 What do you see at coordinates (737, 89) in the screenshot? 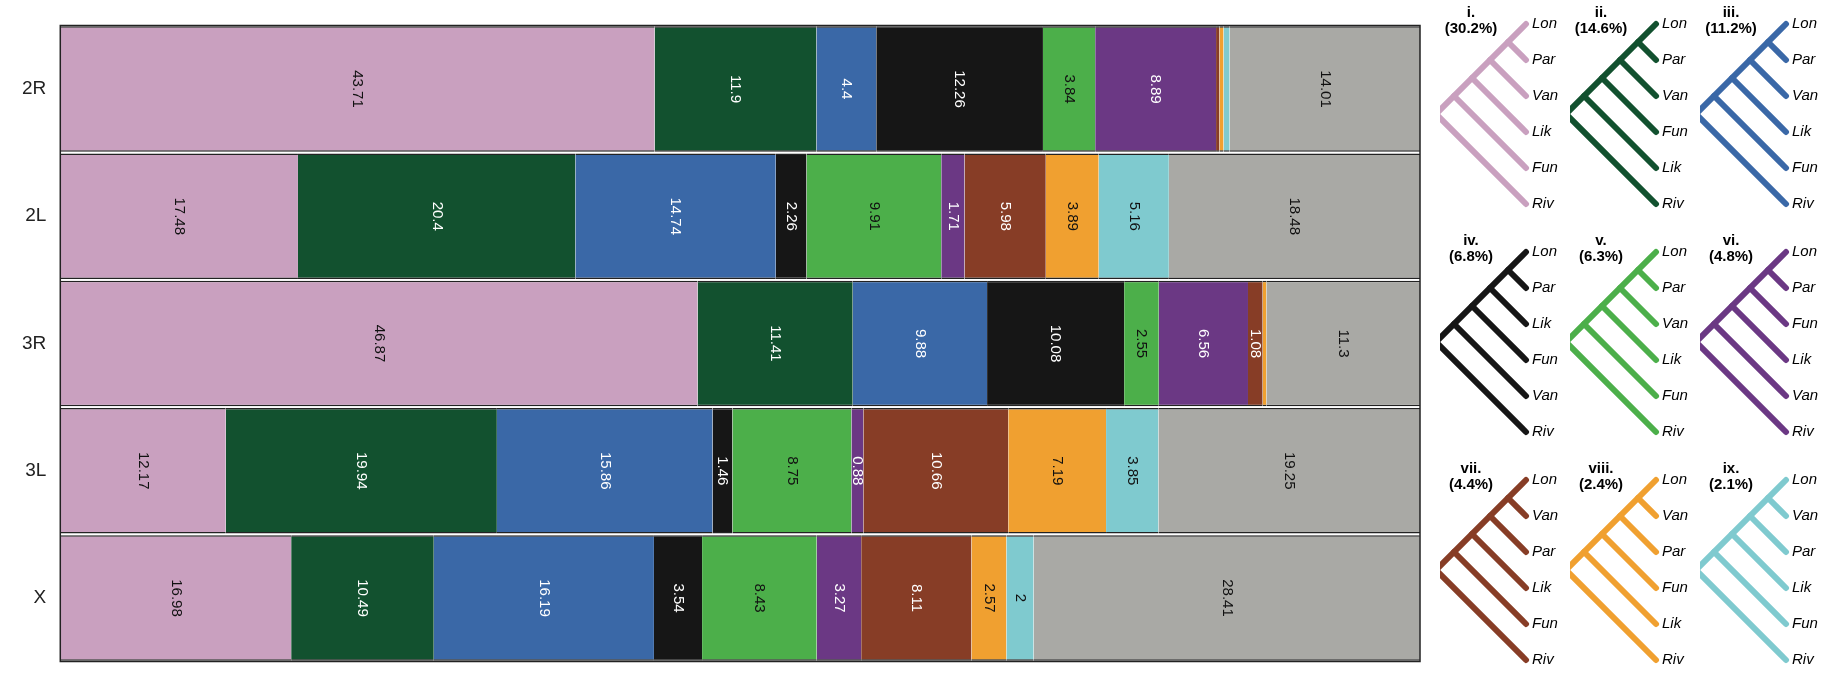
I see `data-label: 11.9` at bounding box center [737, 89].